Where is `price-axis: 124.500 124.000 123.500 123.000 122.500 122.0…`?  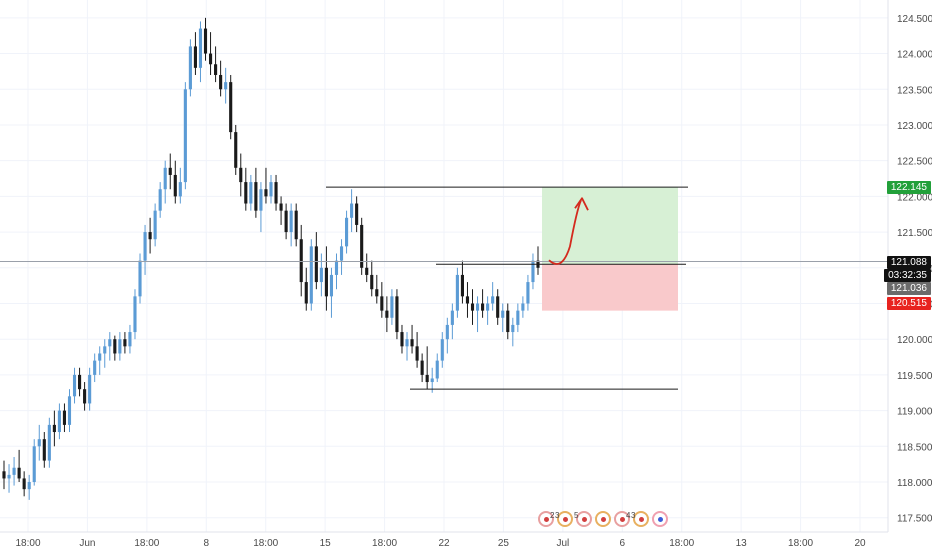
price-axis: 124.500 124.000 123.500 123.000 122.500 122.0… is located at coordinates (914, 269).